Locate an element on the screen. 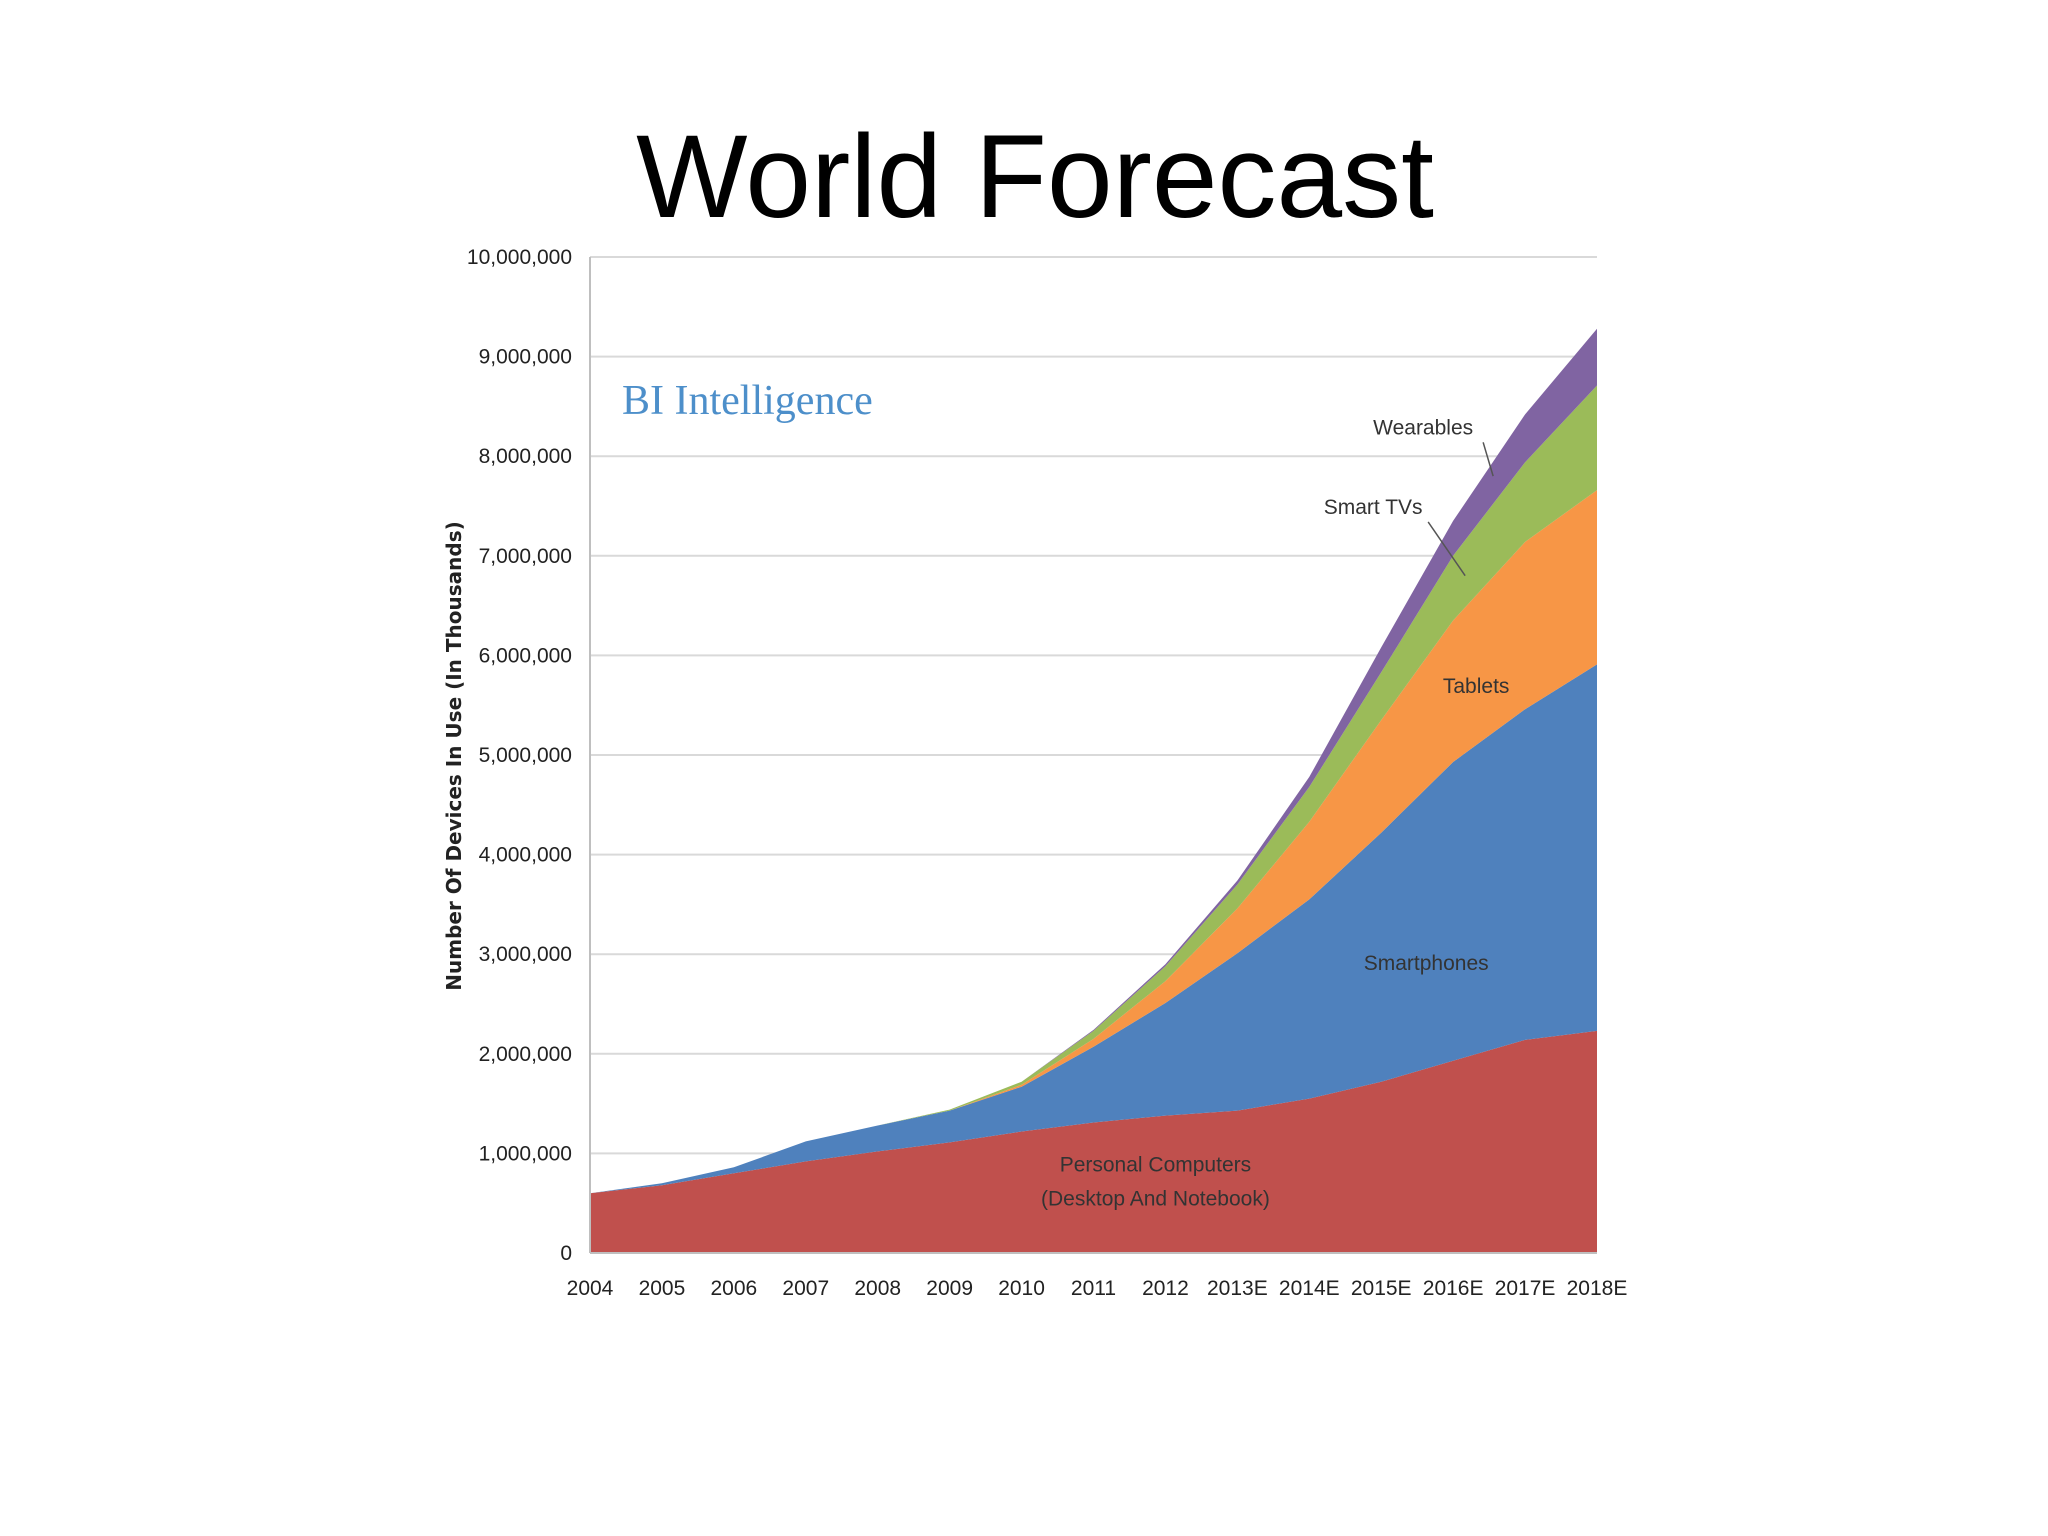 The width and height of the screenshot is (2048, 1536). series-label: Smartphones is located at coordinates (1426, 963).